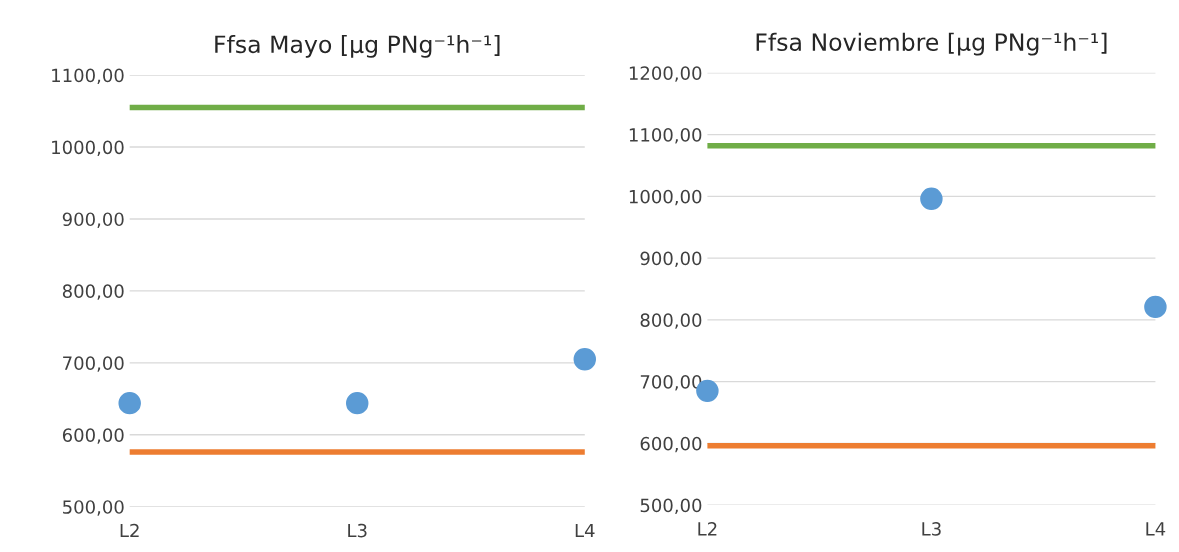 The image size is (1179, 552). I want to click on chart-title: Ffsa Noviembre [µg PNg⁻¹h⁻¹], so click(931, 44).